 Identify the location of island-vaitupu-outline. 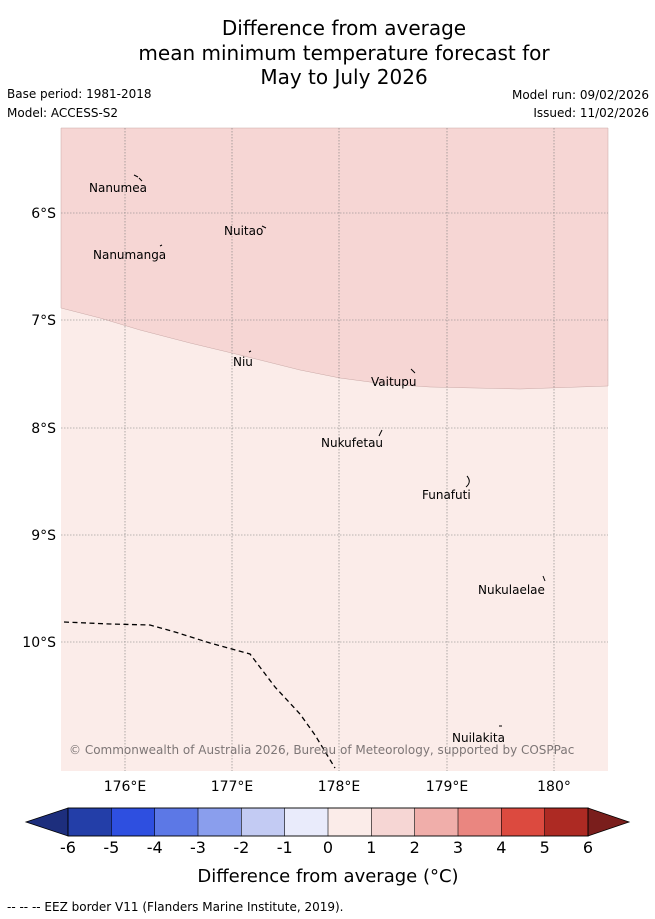
(413, 371).